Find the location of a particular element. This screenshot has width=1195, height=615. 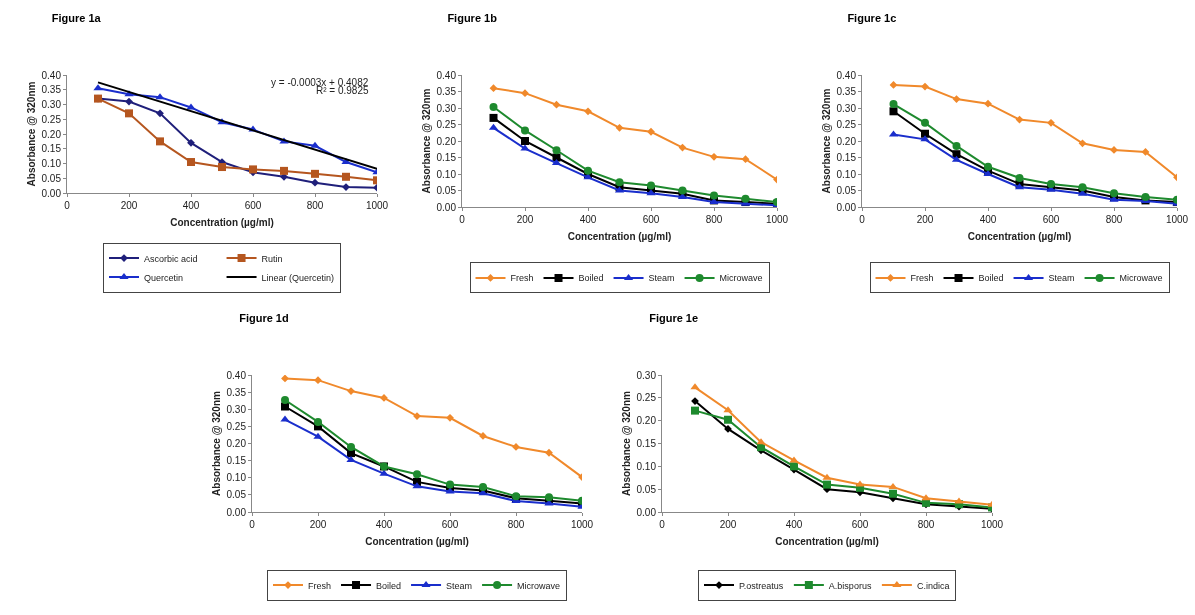

annotation: R² = 0.9825 is located at coordinates (342, 90).